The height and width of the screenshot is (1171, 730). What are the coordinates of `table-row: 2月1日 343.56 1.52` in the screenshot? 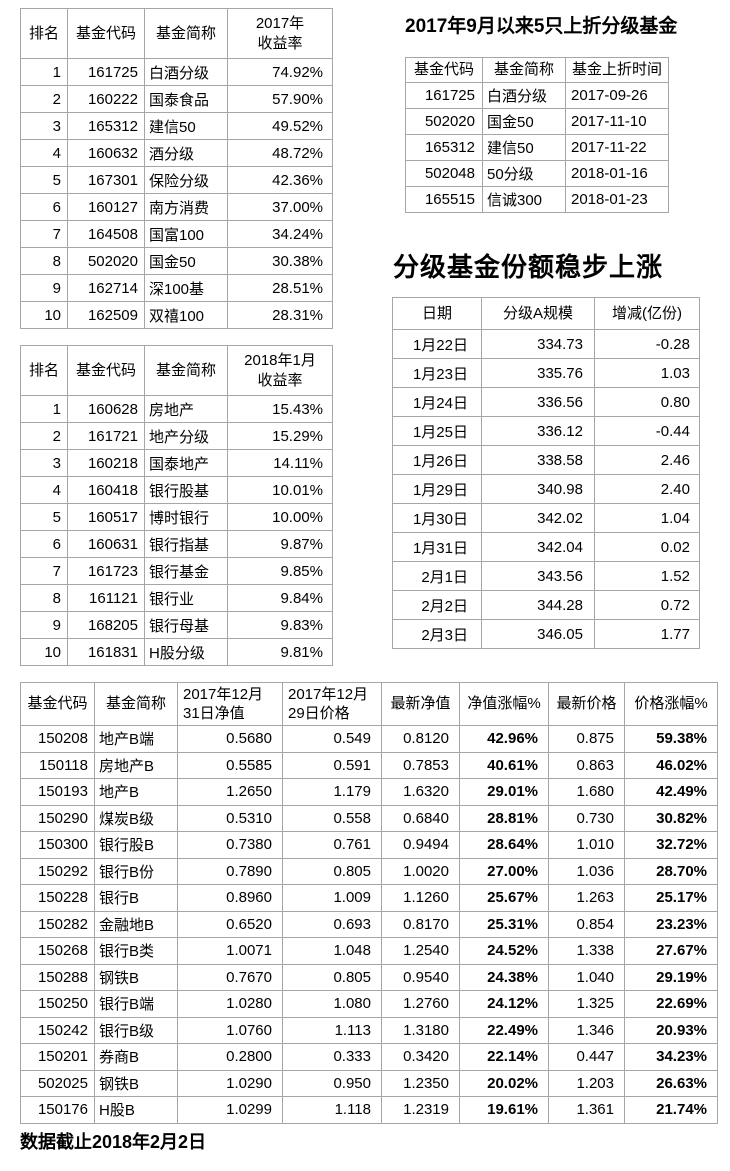 It's located at (546, 576).